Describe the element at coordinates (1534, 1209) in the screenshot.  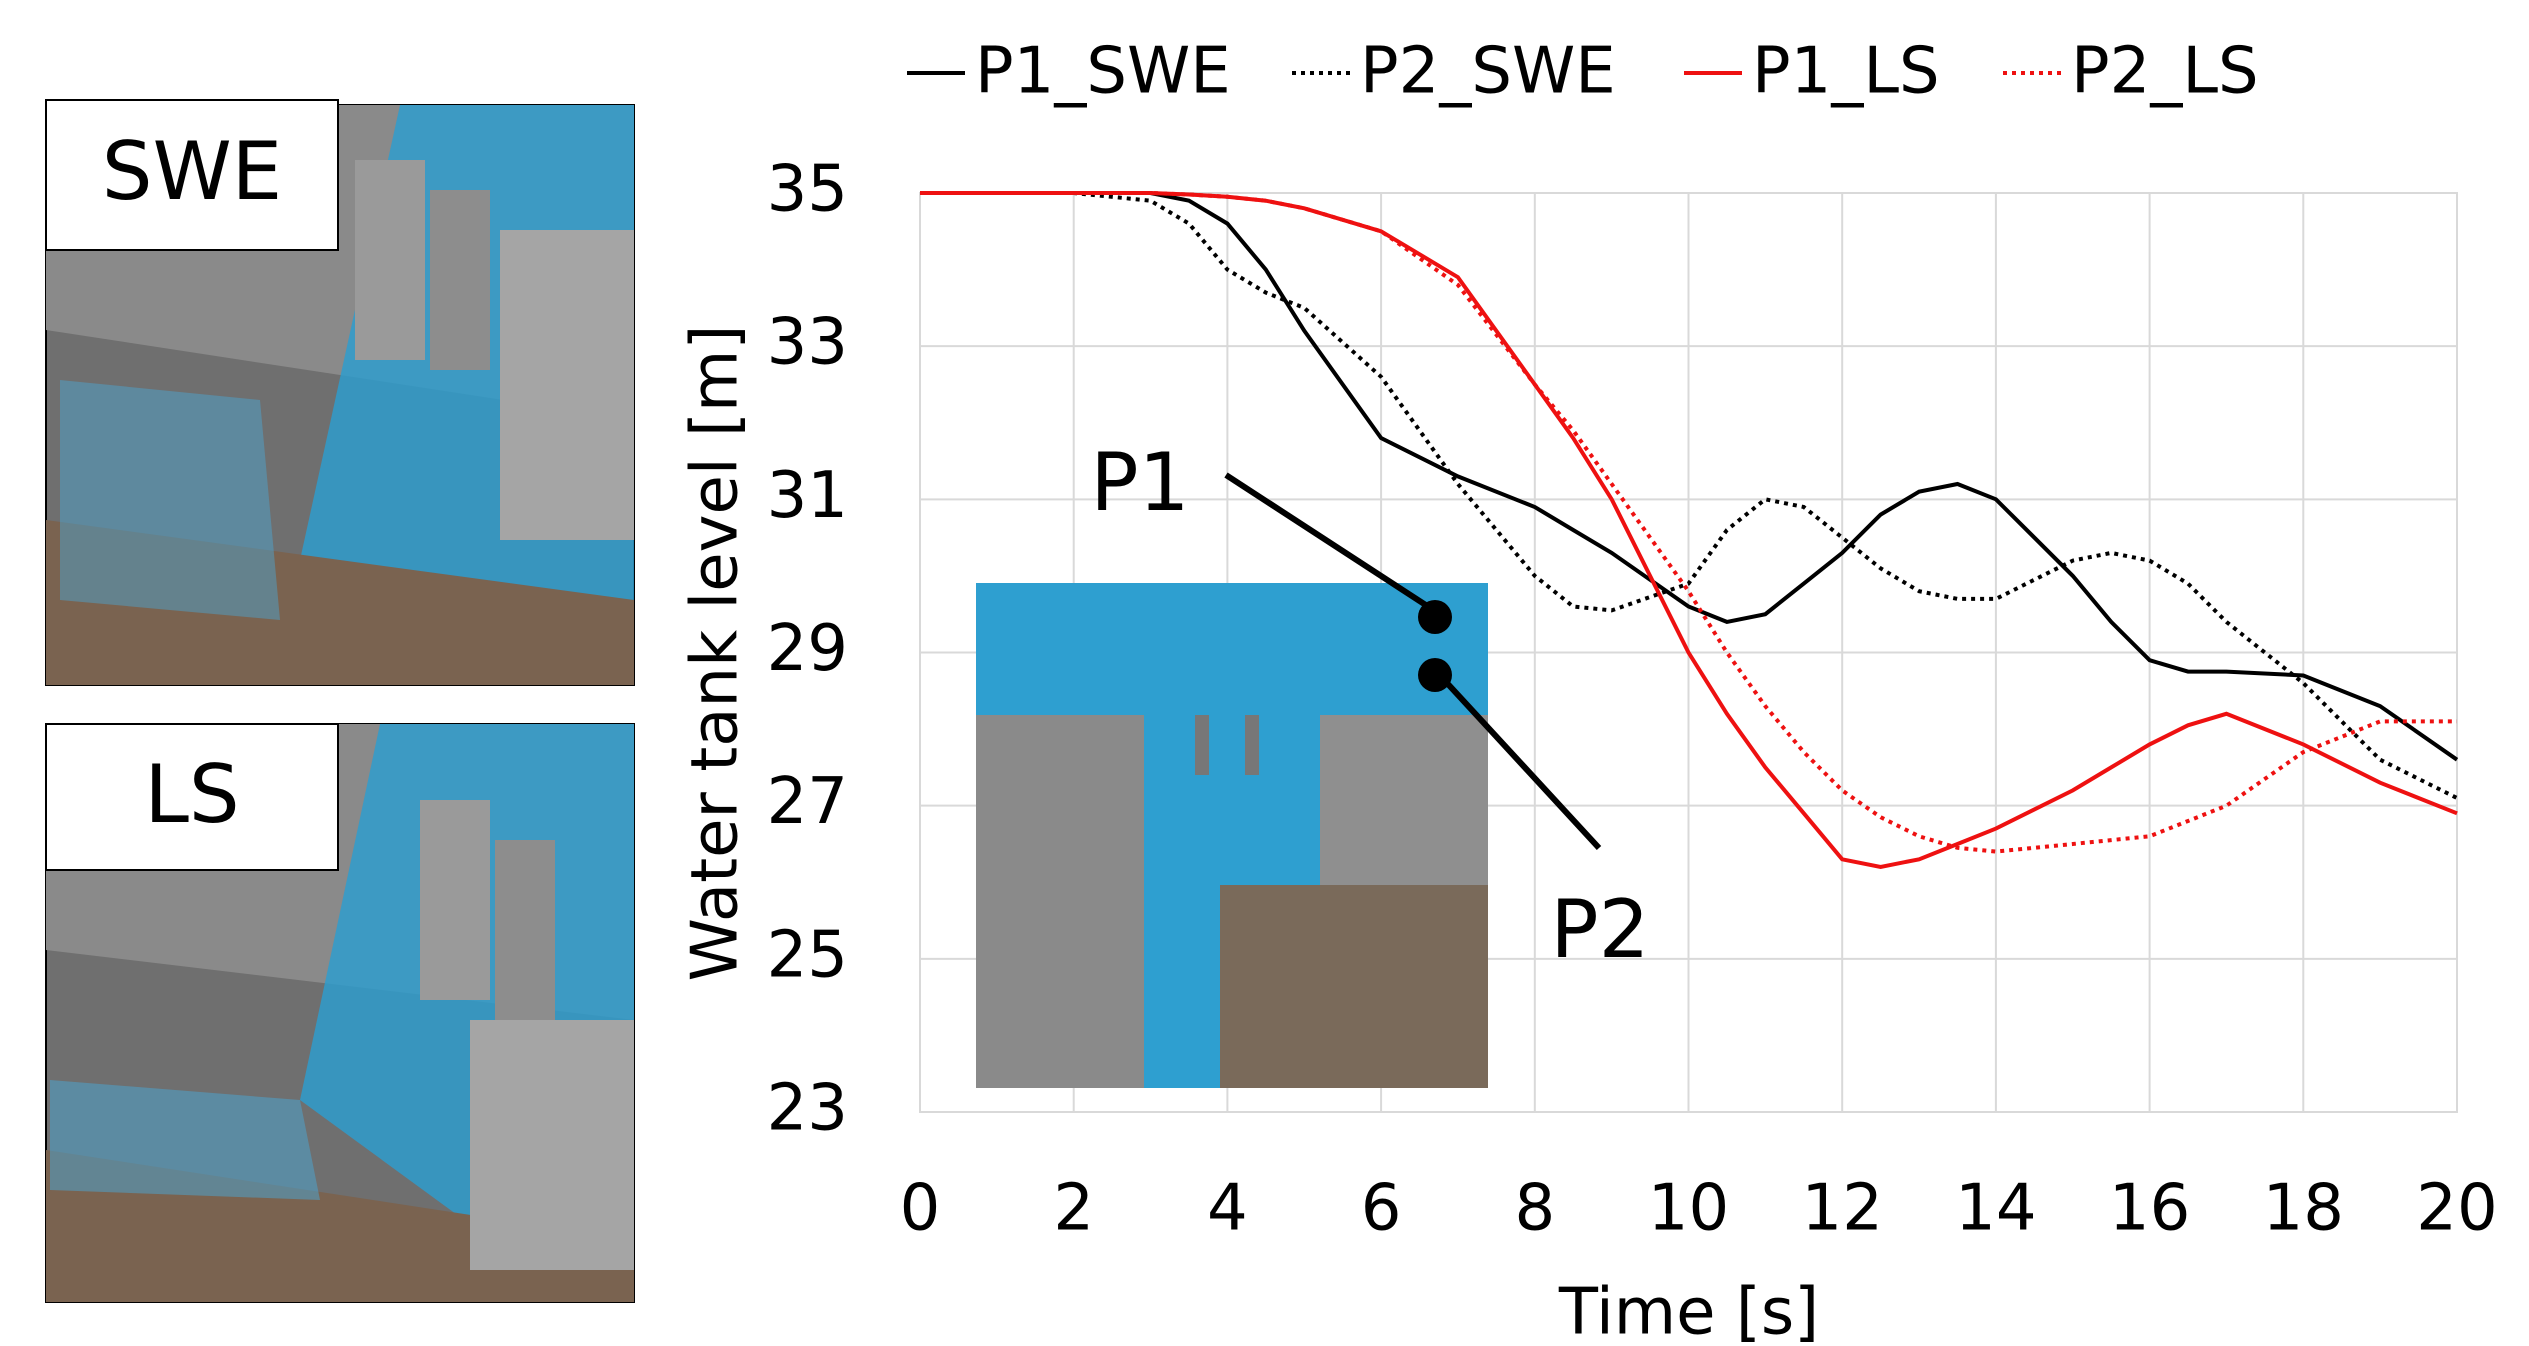
I see `x-tick-label: 8` at that location.